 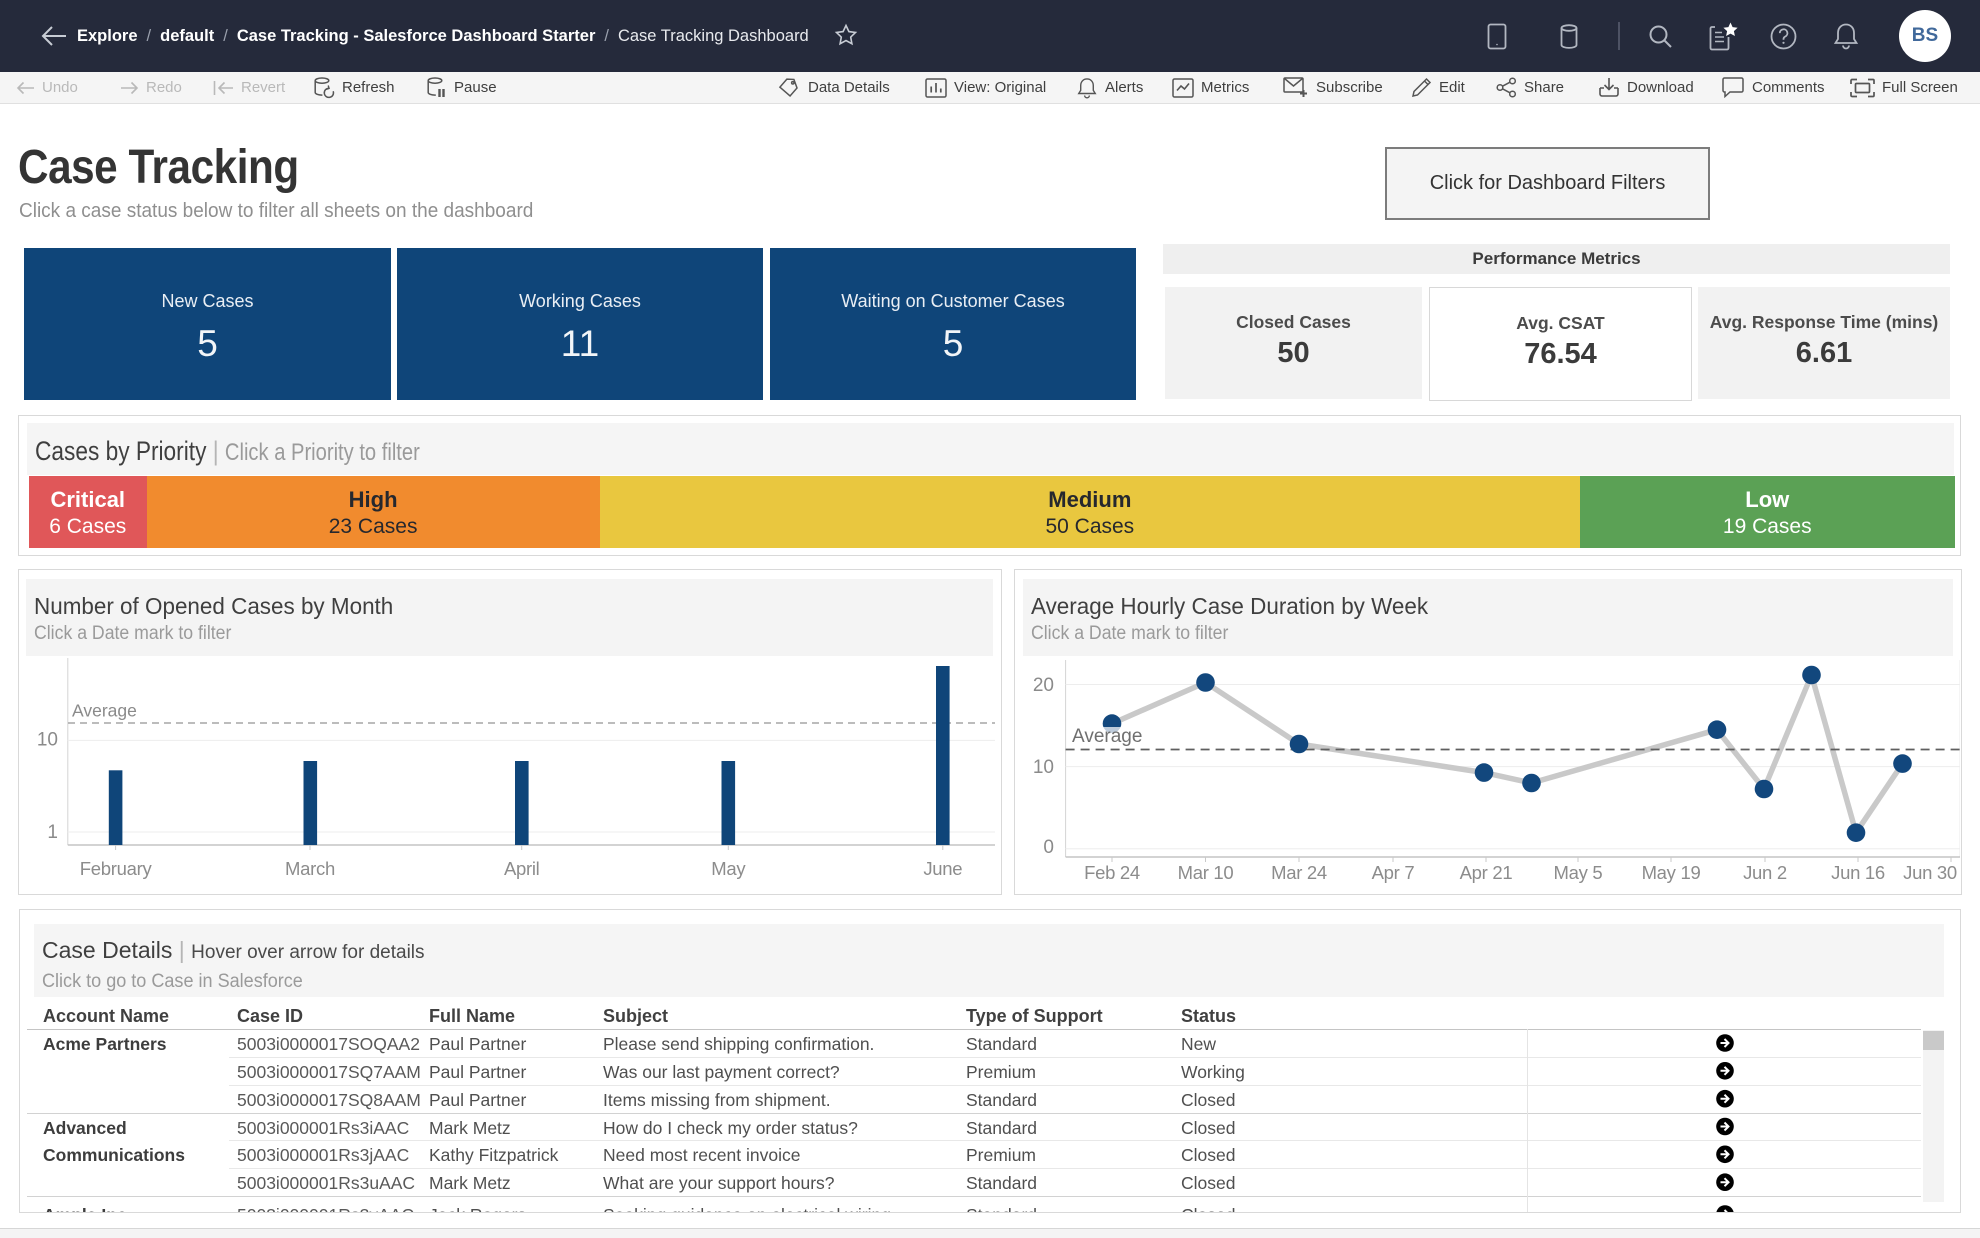 What do you see at coordinates (1858, 872) in the screenshot?
I see `svg-text: Jun 16` at bounding box center [1858, 872].